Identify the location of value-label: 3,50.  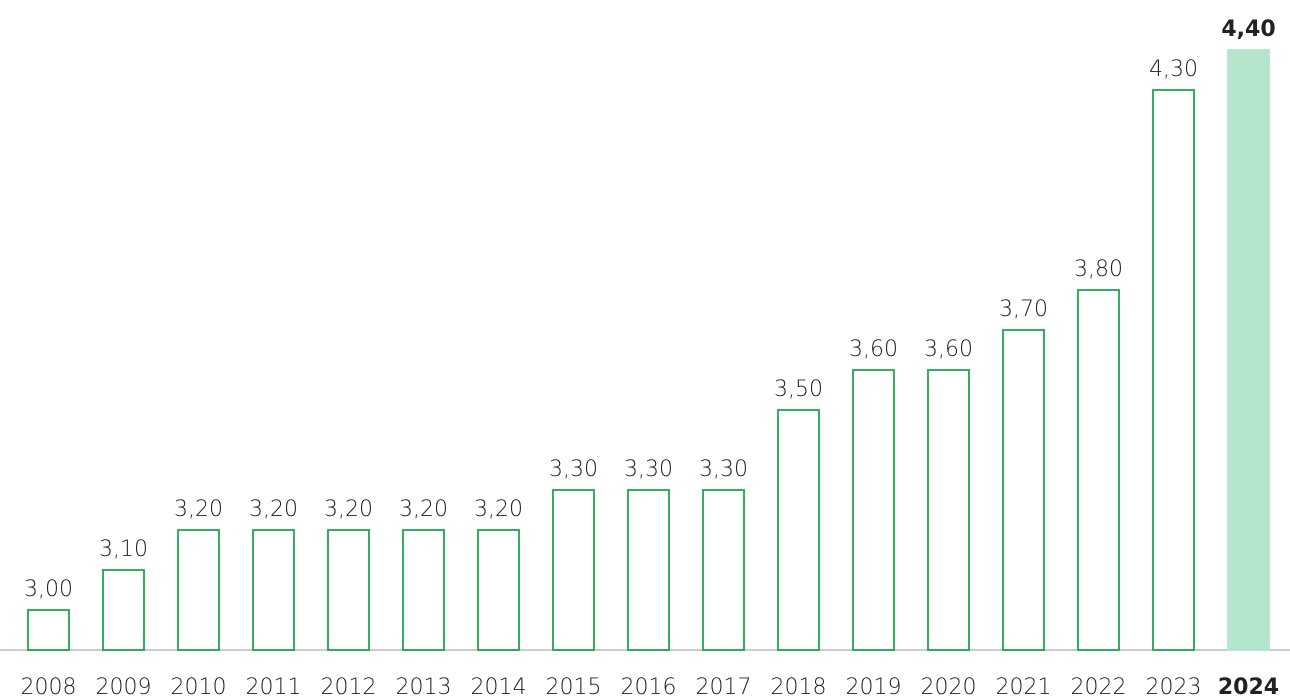
(798, 389).